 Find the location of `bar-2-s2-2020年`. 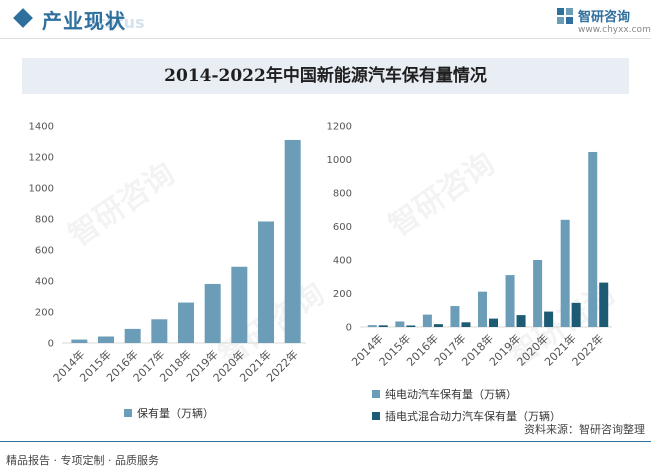

bar-2-s2-2020年 is located at coordinates (549, 319).